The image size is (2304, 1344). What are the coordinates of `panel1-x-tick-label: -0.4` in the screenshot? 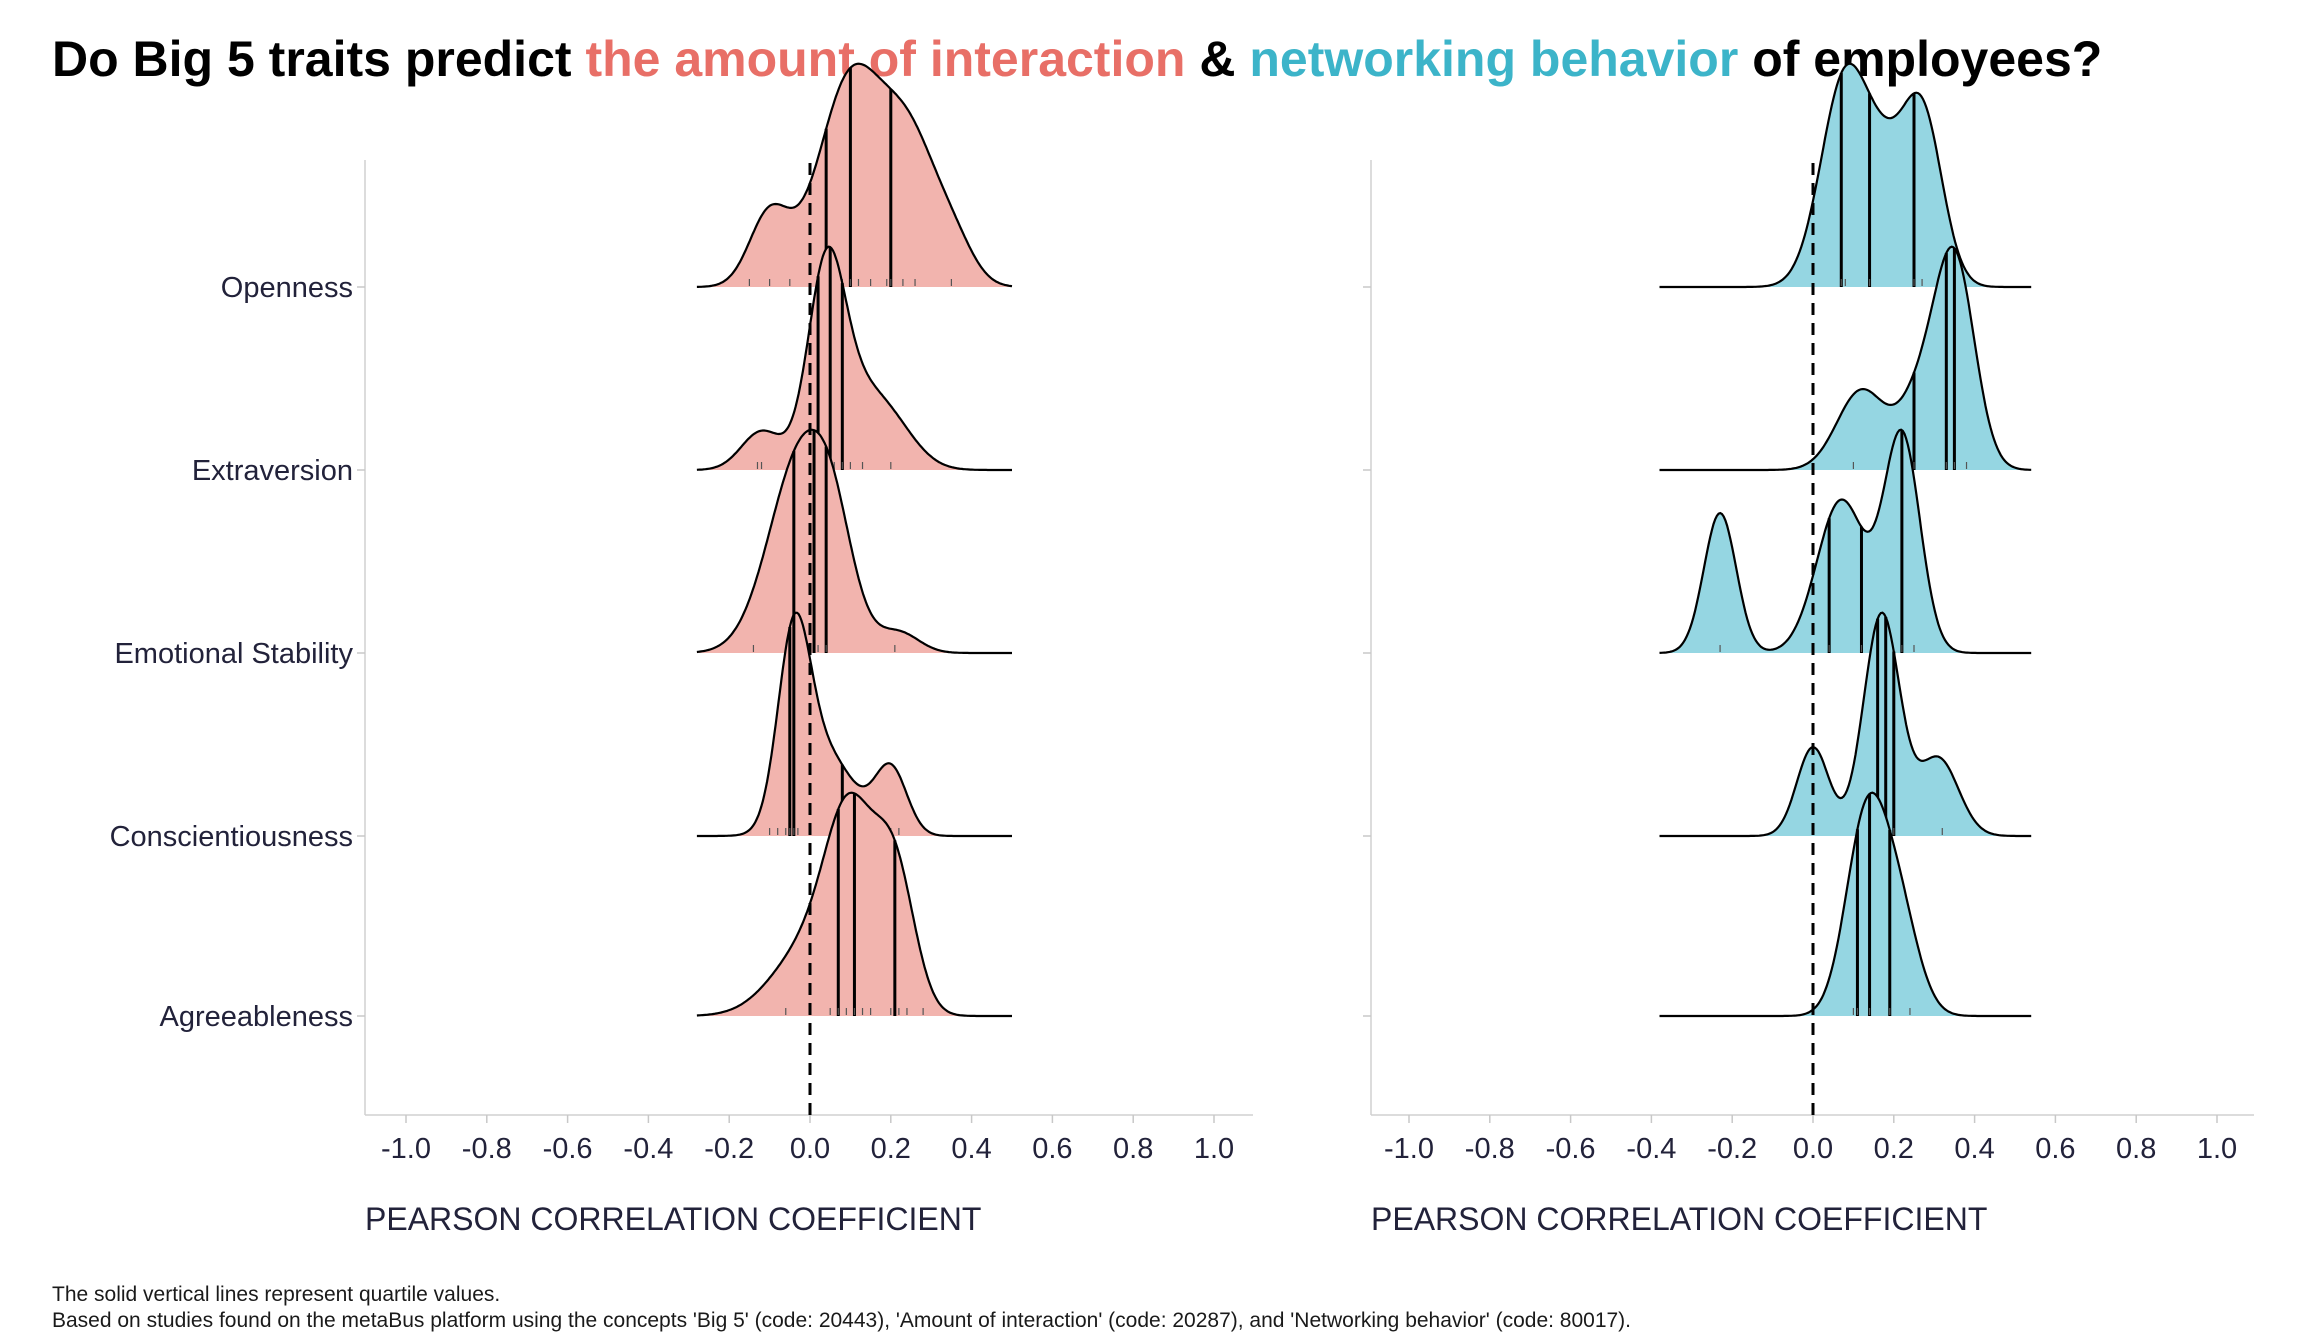 It's located at (648, 1149).